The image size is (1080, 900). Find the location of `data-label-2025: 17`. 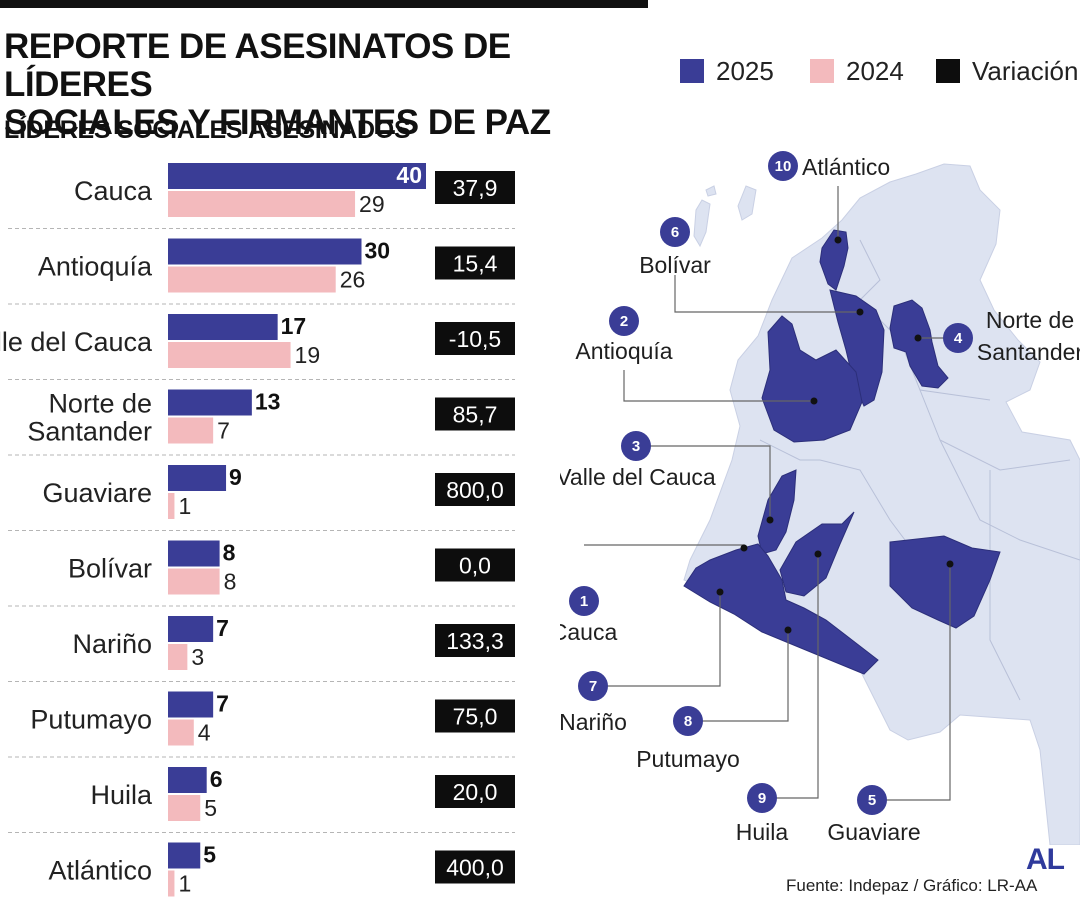

data-label-2025: 17 is located at coordinates (294, 326).